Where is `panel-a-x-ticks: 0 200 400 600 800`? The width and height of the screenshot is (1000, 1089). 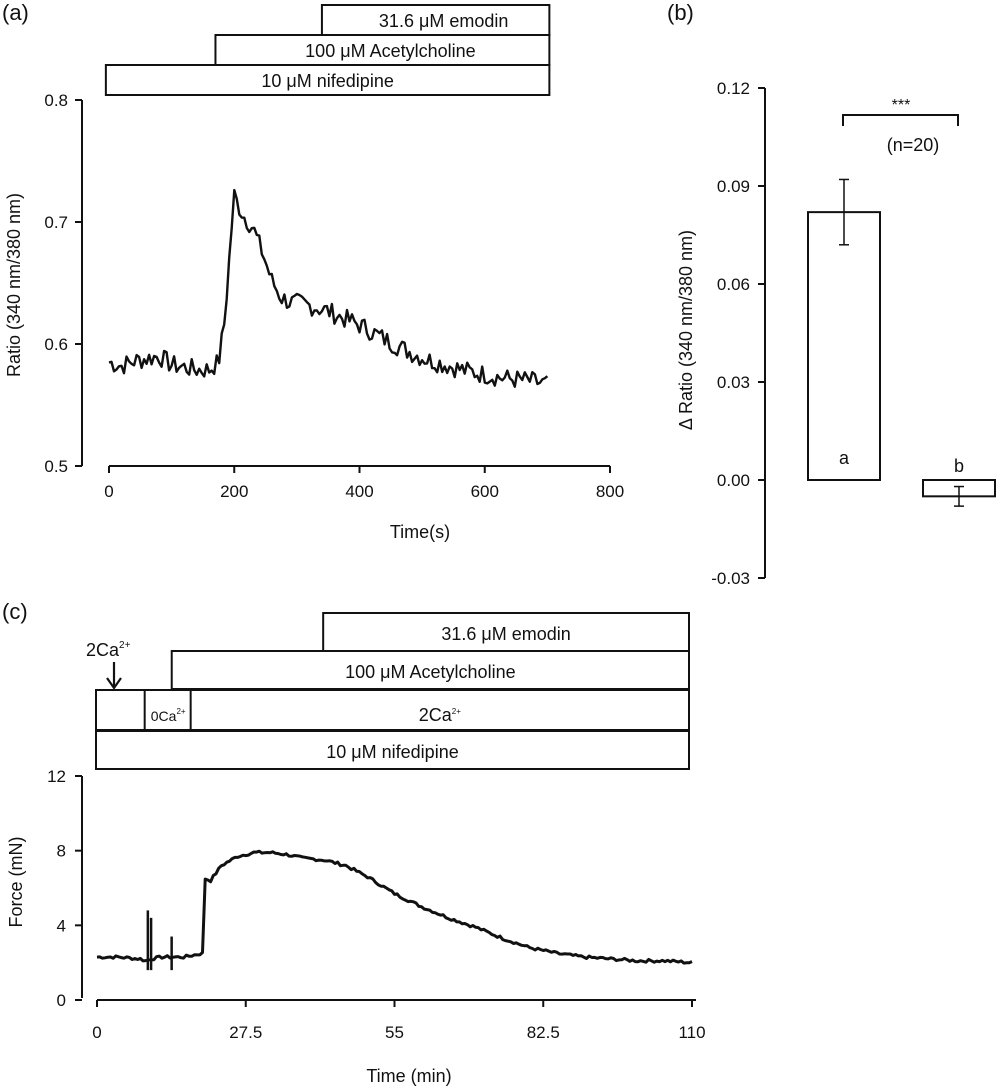 panel-a-x-ticks: 0 200 400 600 800 is located at coordinates (364, 483).